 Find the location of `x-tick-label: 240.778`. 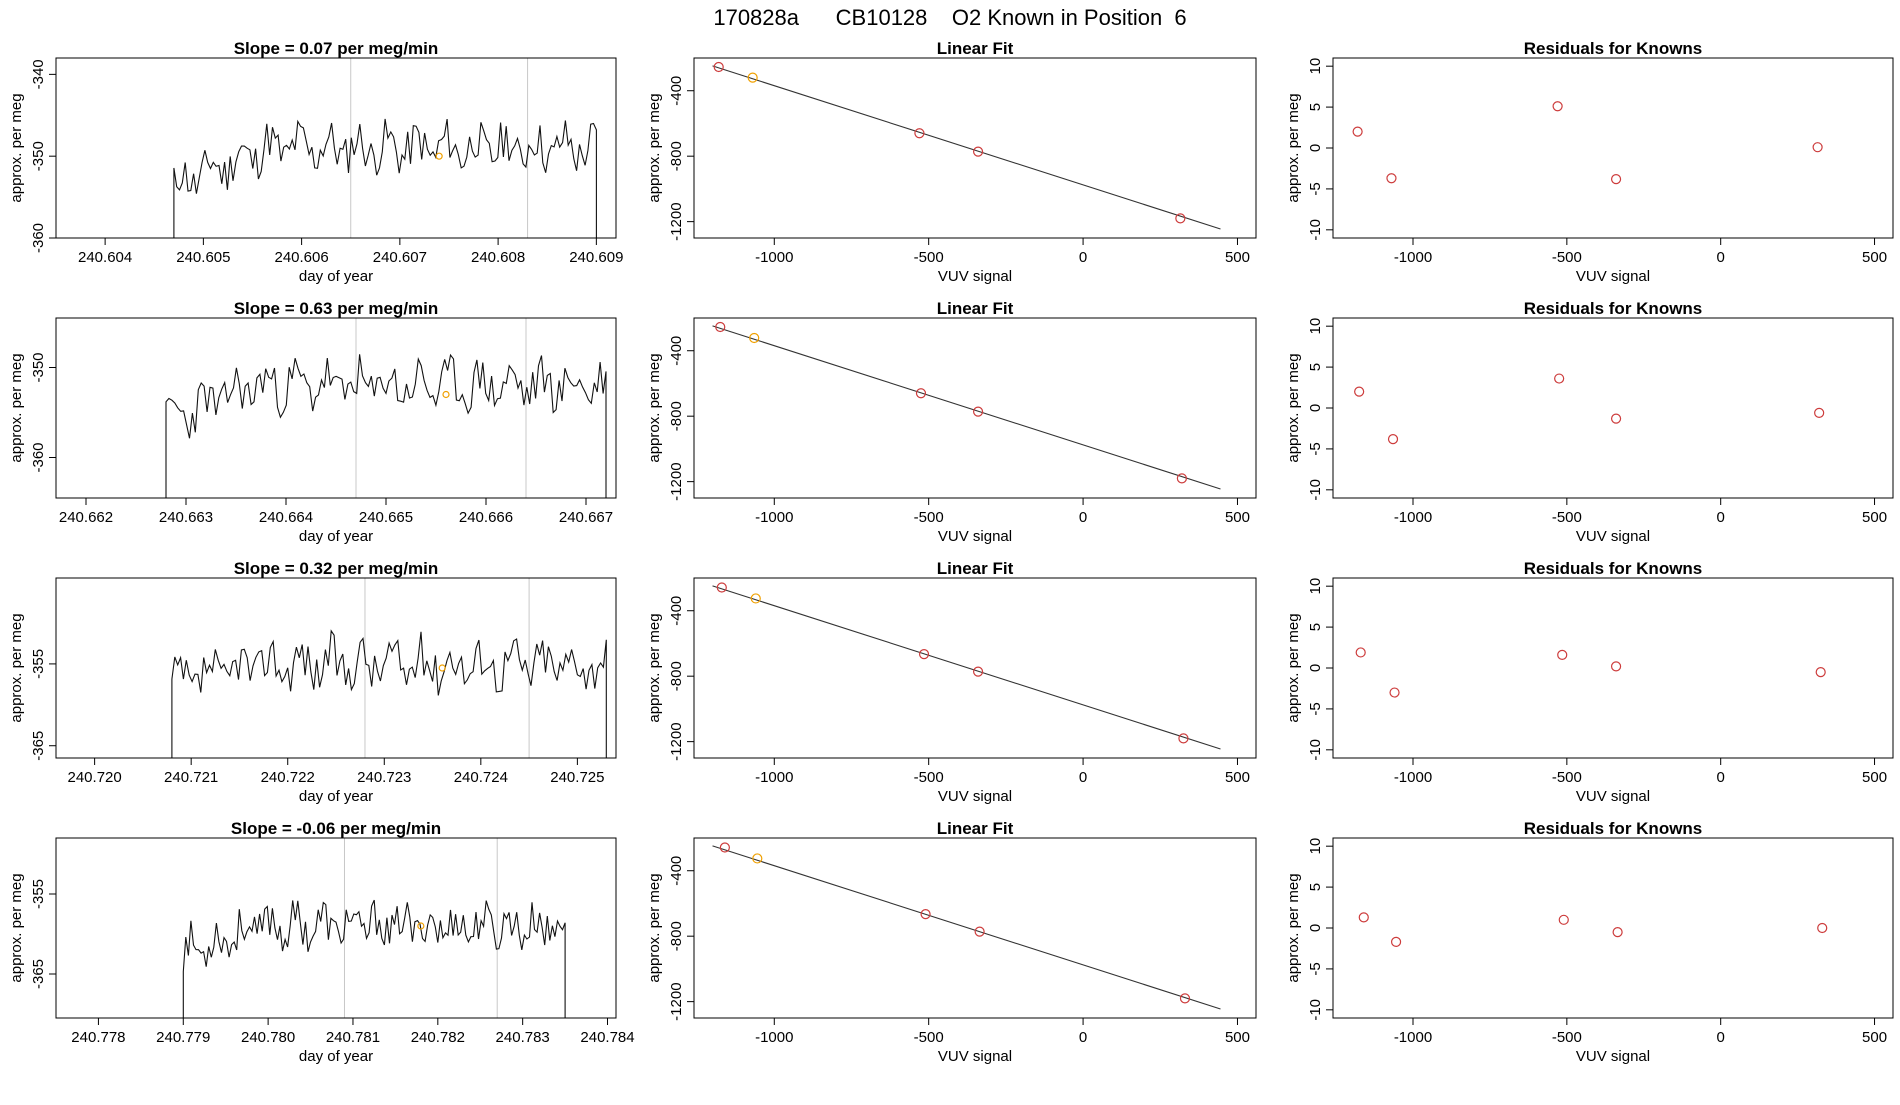

x-tick-label: 240.778 is located at coordinates (98, 1037).